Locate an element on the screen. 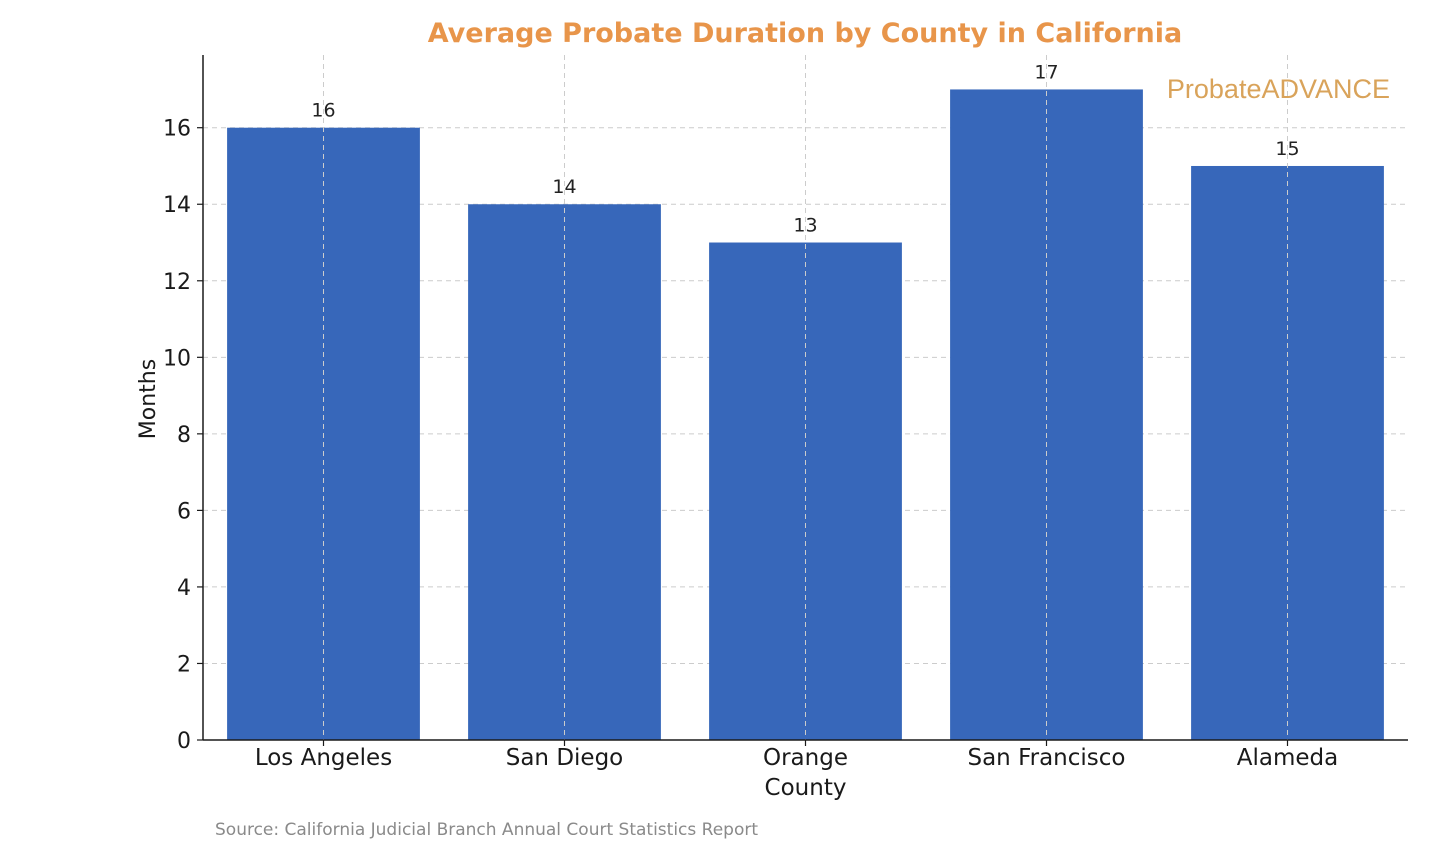 This screenshot has height=861, width=1430. y-tick-label: 8 is located at coordinates (184, 435).